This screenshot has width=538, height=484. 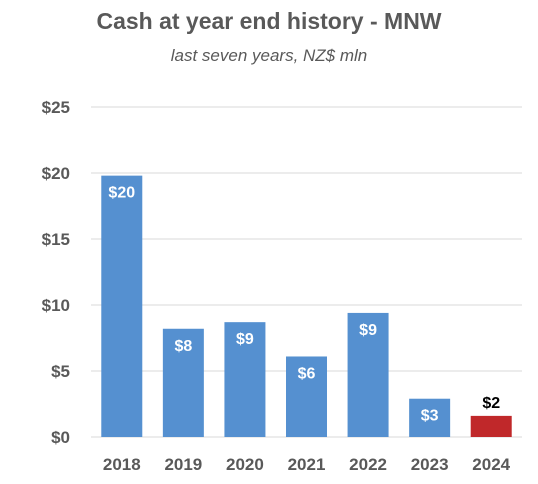 I want to click on data-label: $3, so click(x=430, y=416).